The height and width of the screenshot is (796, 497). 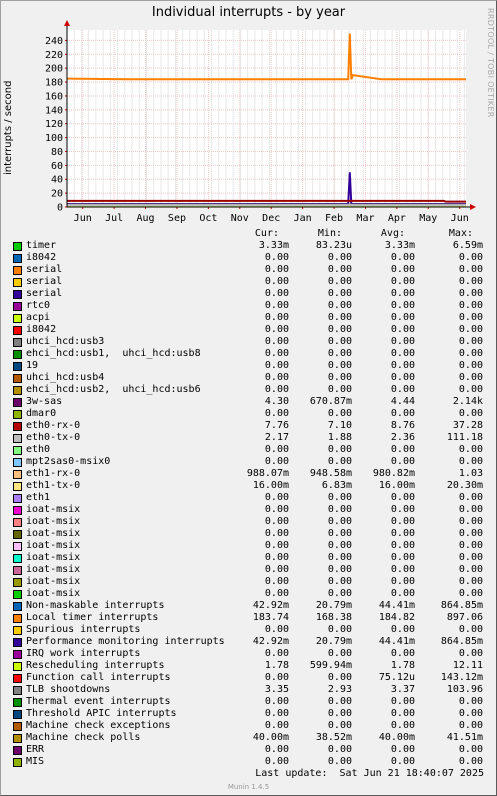 What do you see at coordinates (333, 641) in the screenshot?
I see `legend-value-min: 20.79m` at bounding box center [333, 641].